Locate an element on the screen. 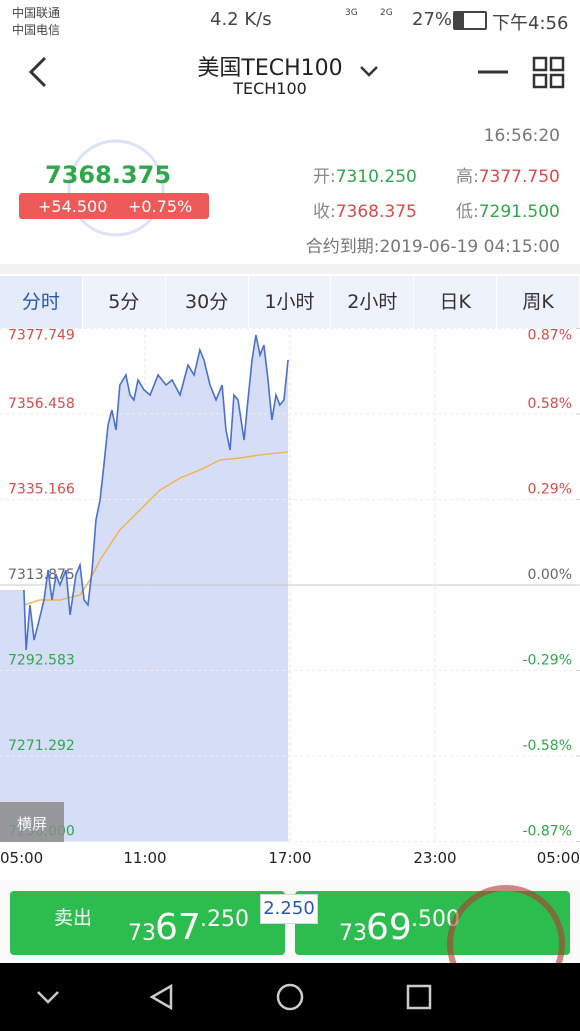  y-tick-label: 7335.166 is located at coordinates (41, 490).